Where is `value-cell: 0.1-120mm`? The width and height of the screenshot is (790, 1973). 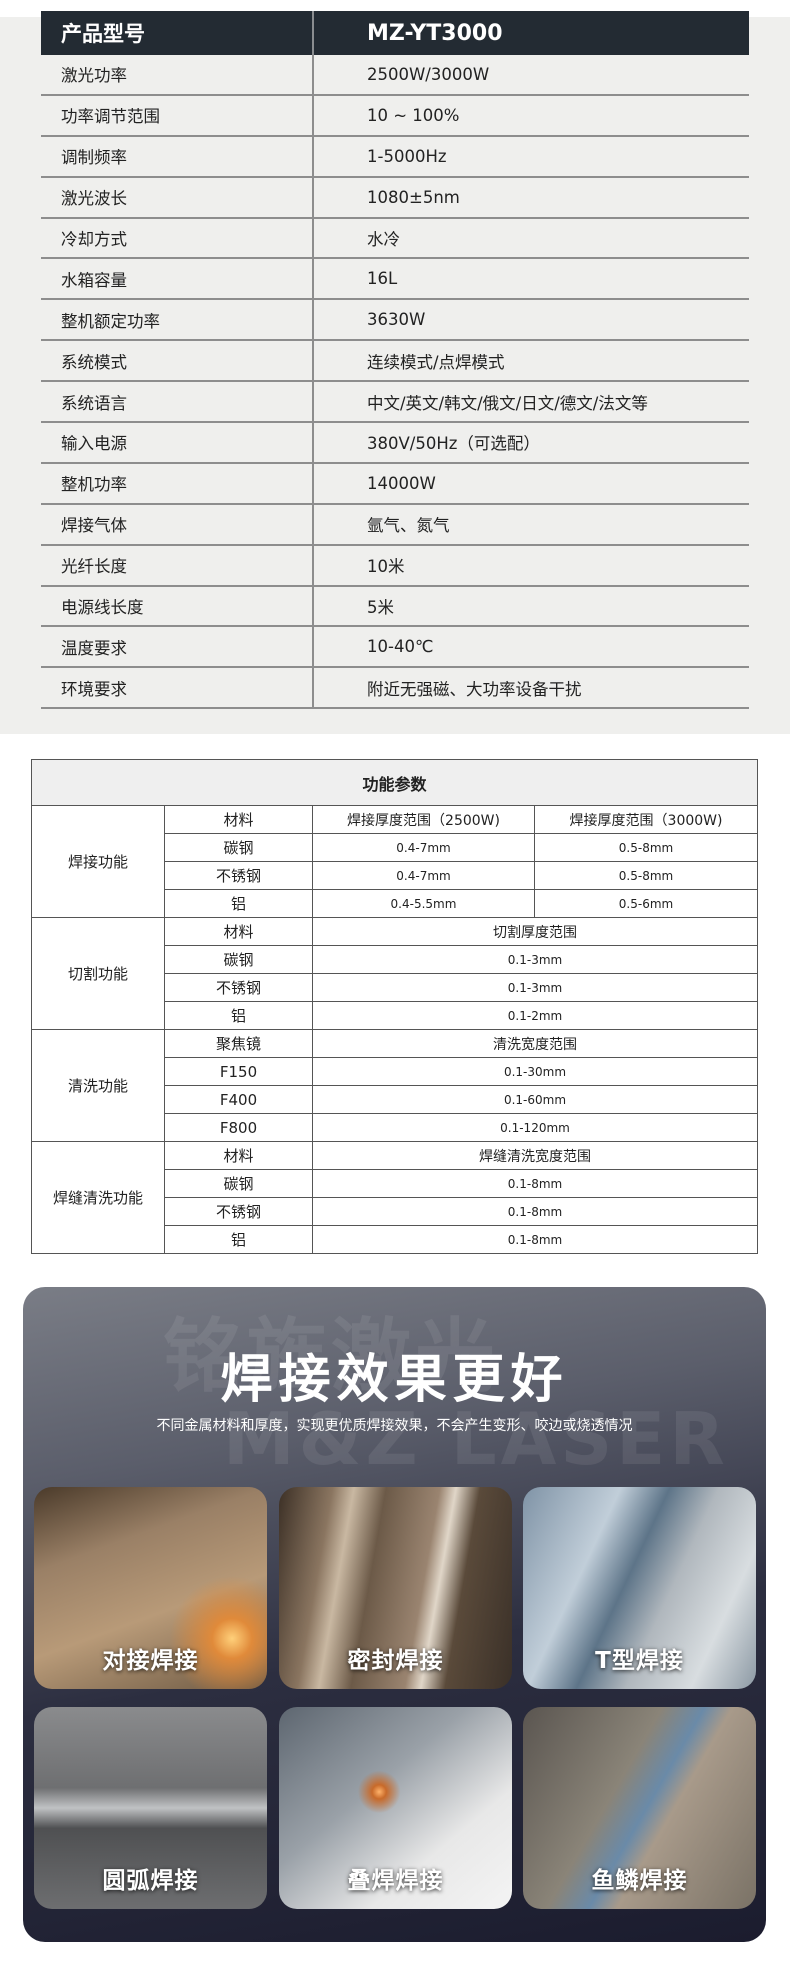
value-cell: 0.1-120mm is located at coordinates (535, 1127).